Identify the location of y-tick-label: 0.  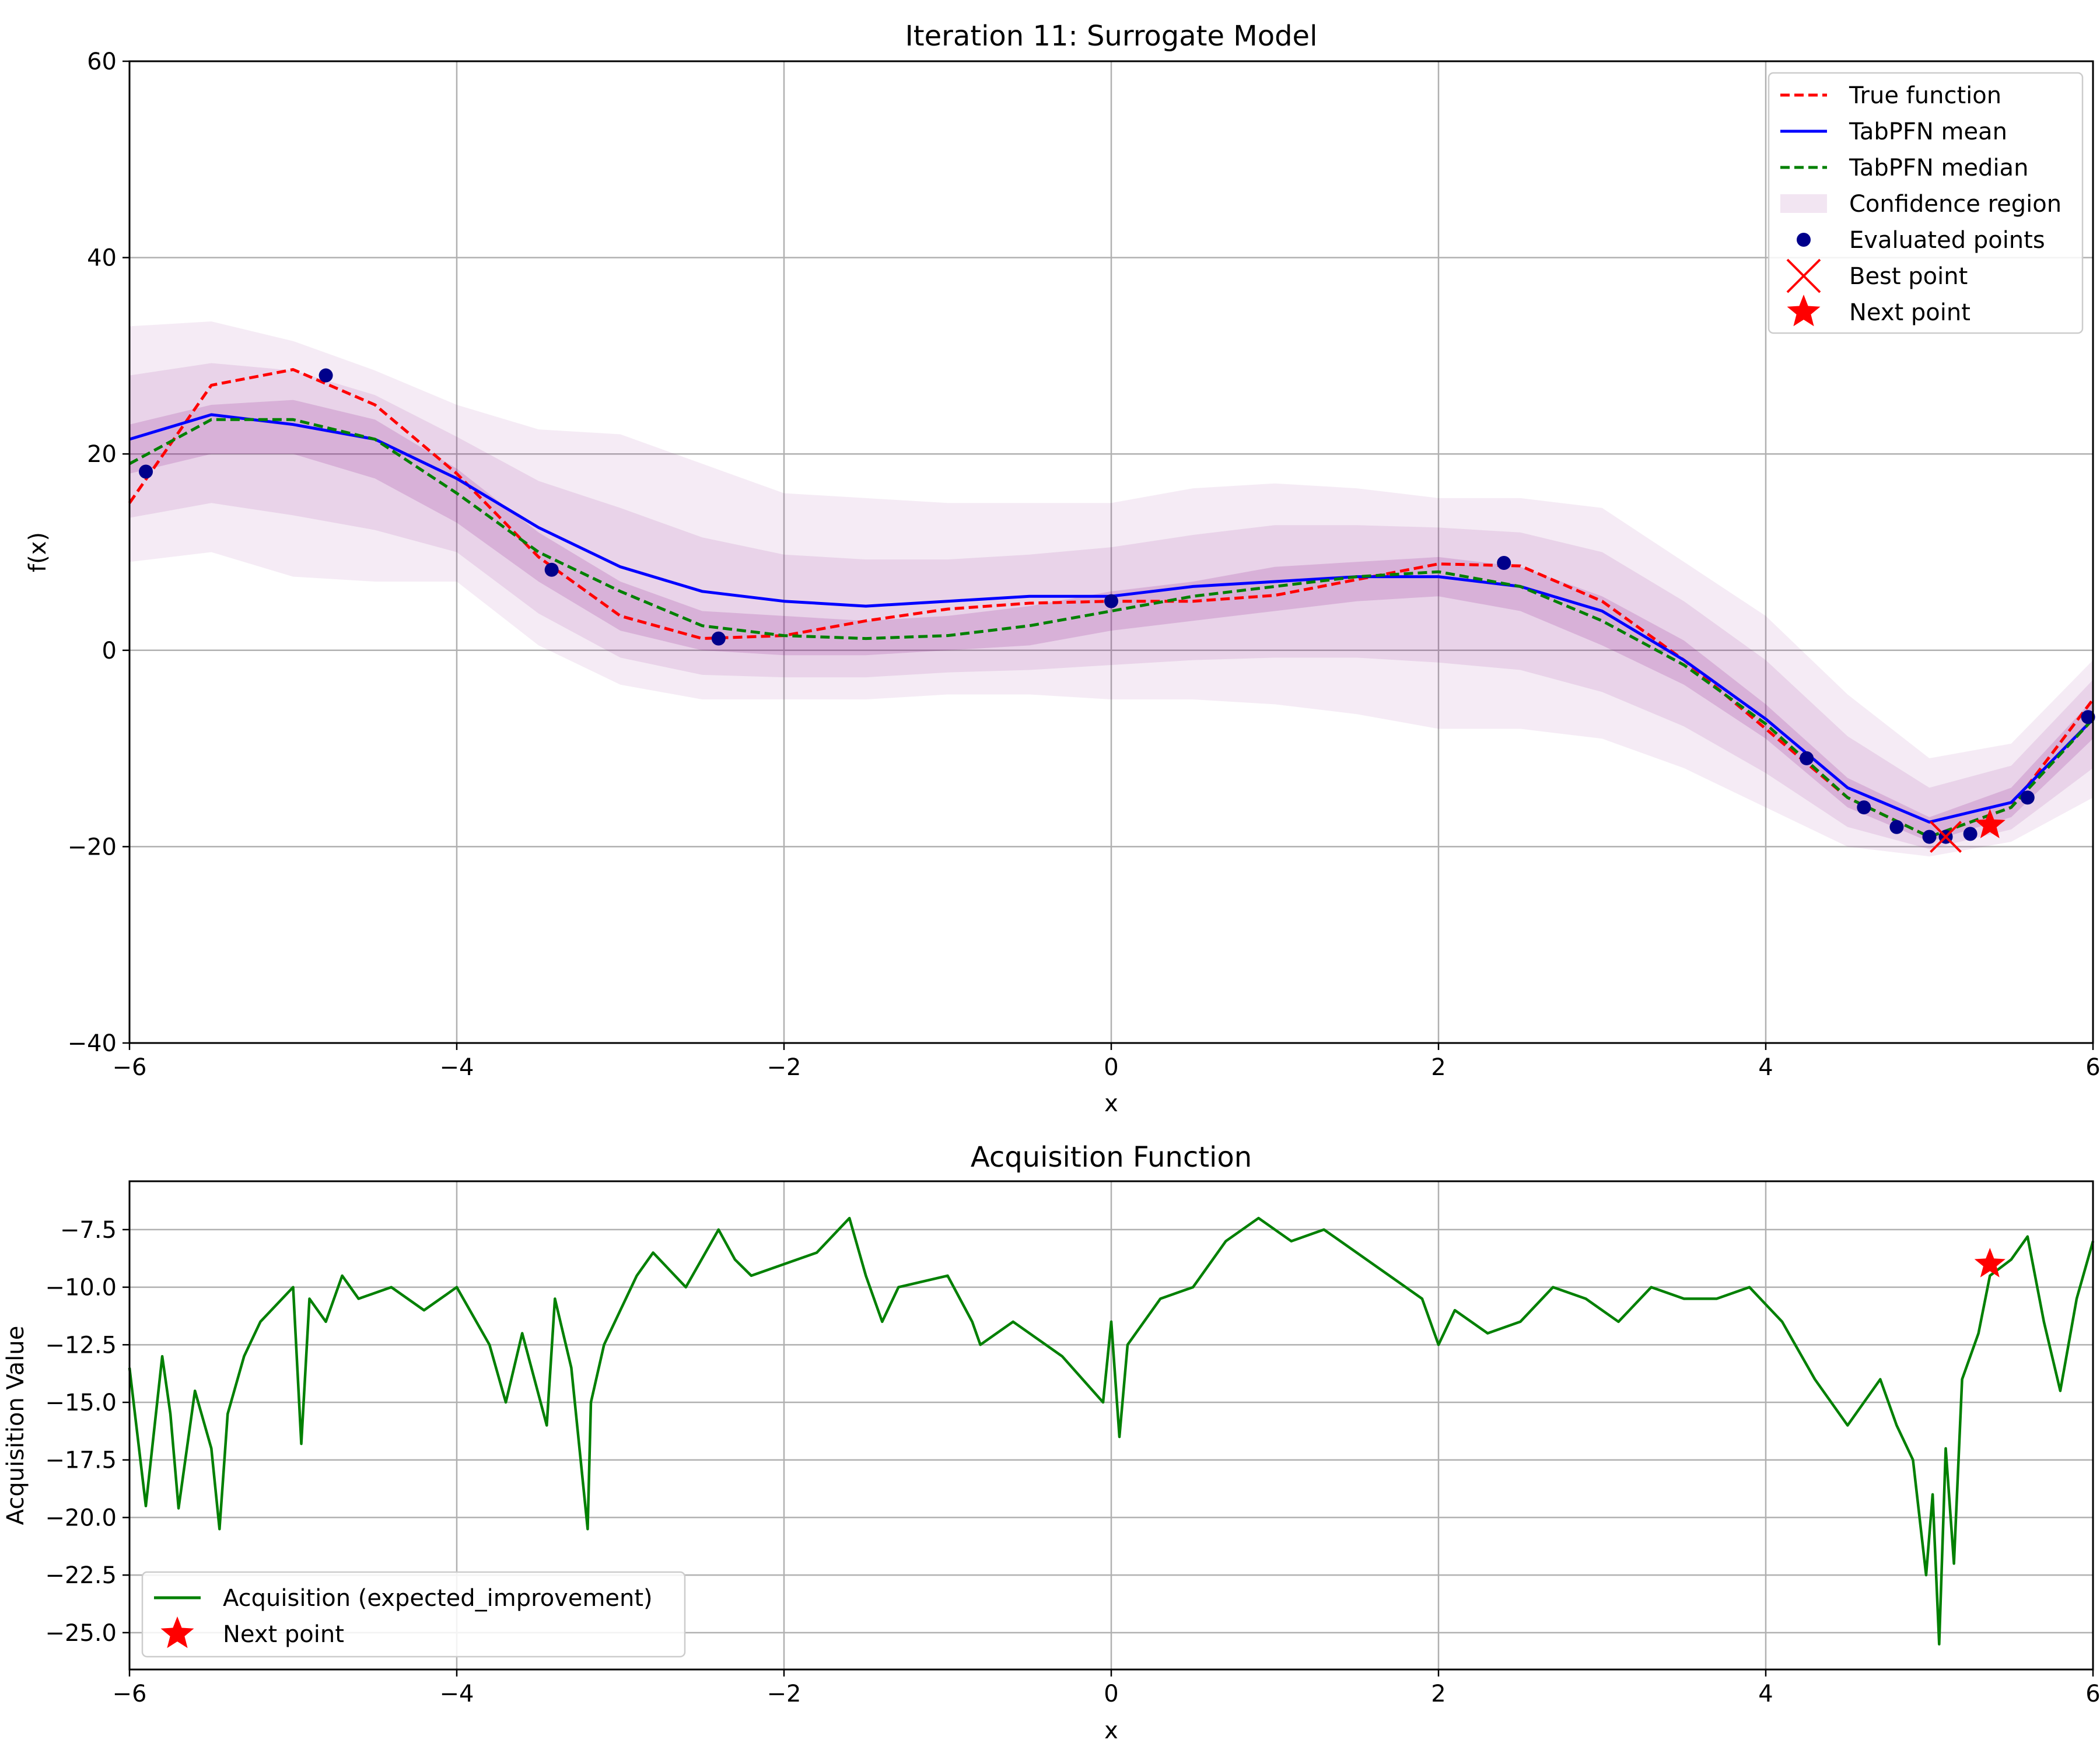
(109, 651).